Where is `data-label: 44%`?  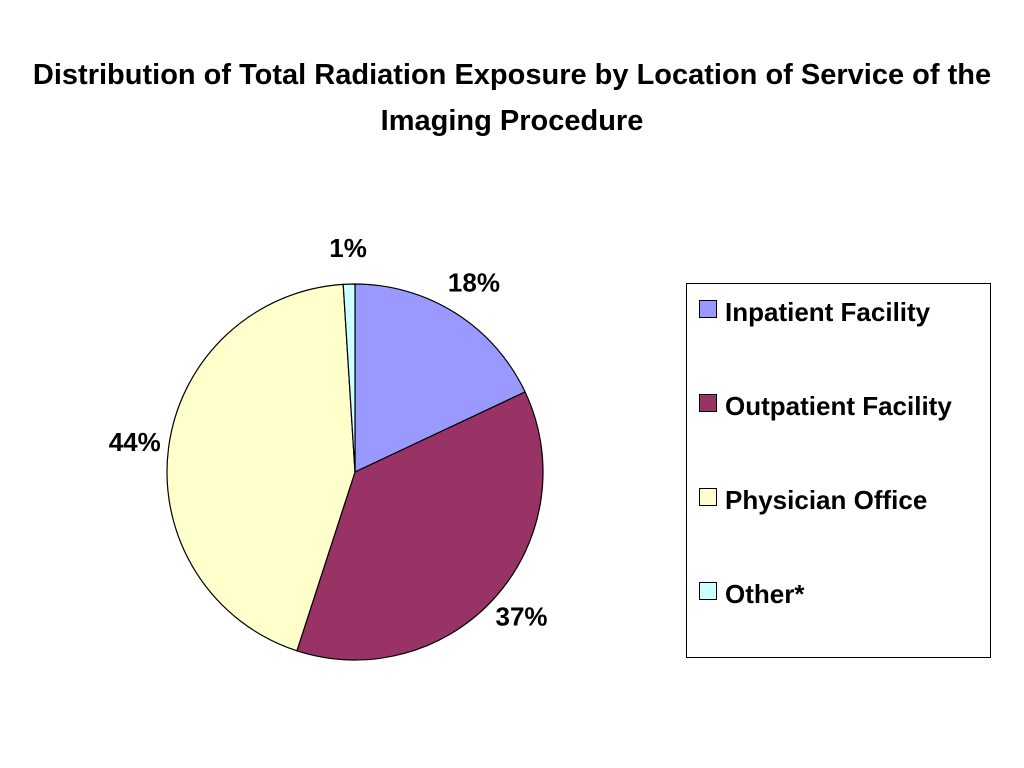 data-label: 44% is located at coordinates (135, 442).